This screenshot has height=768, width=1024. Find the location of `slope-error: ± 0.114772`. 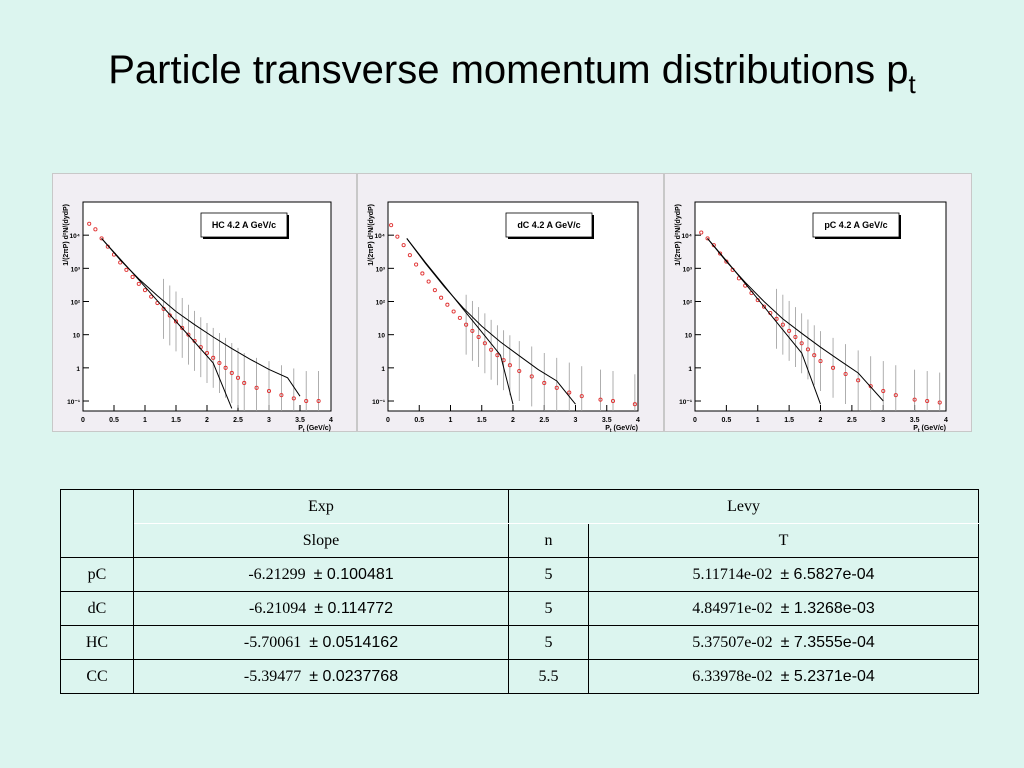

slope-error: ± 0.114772 is located at coordinates (354, 608).